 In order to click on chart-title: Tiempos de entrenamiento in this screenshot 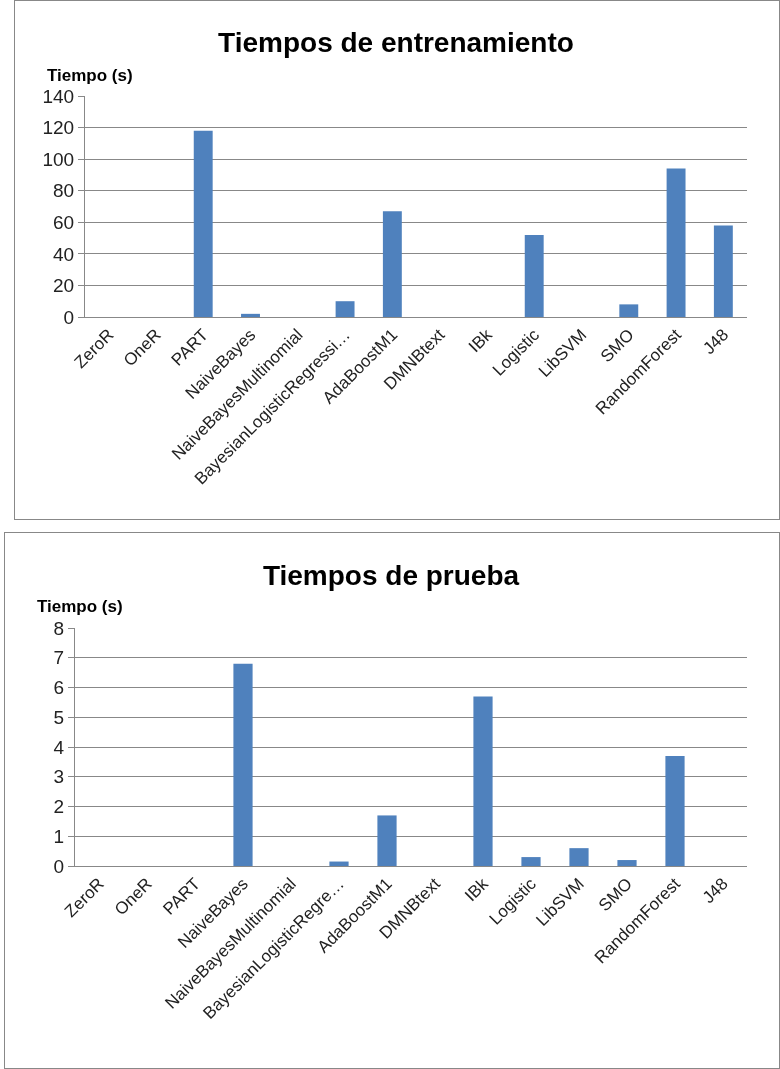, I will do `click(396, 42)`.